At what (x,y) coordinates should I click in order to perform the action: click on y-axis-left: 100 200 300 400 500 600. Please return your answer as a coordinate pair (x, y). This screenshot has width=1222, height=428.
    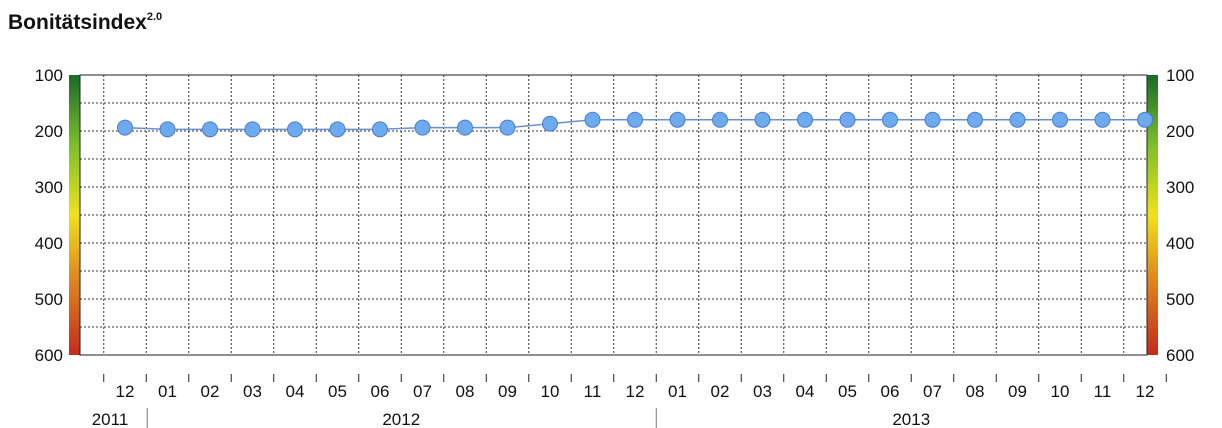
    Looking at the image, I should click on (49, 215).